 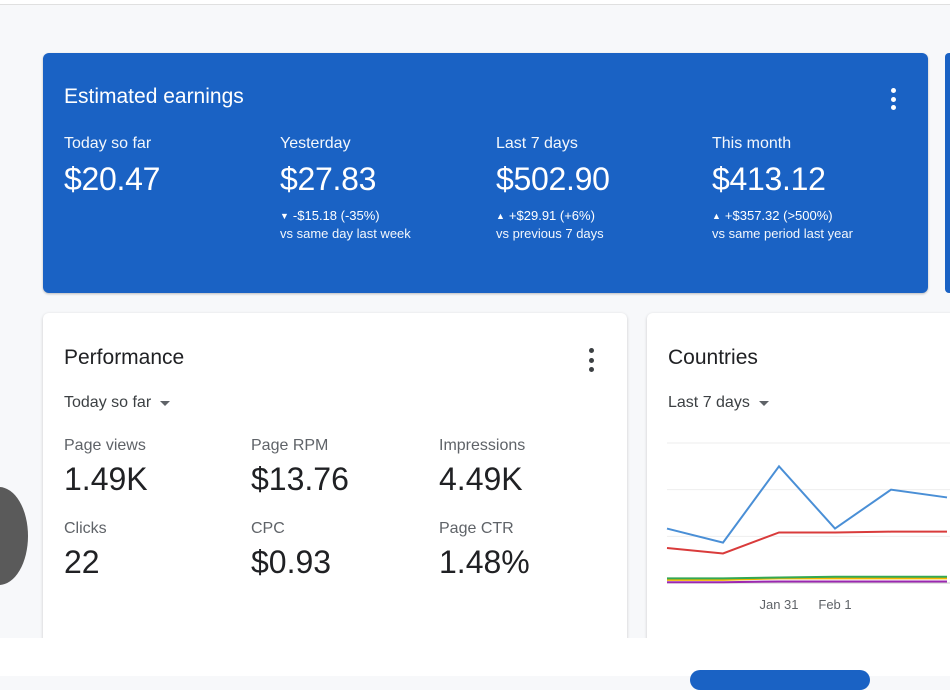 I want to click on metric-compare: vs same day last week, so click(x=345, y=233).